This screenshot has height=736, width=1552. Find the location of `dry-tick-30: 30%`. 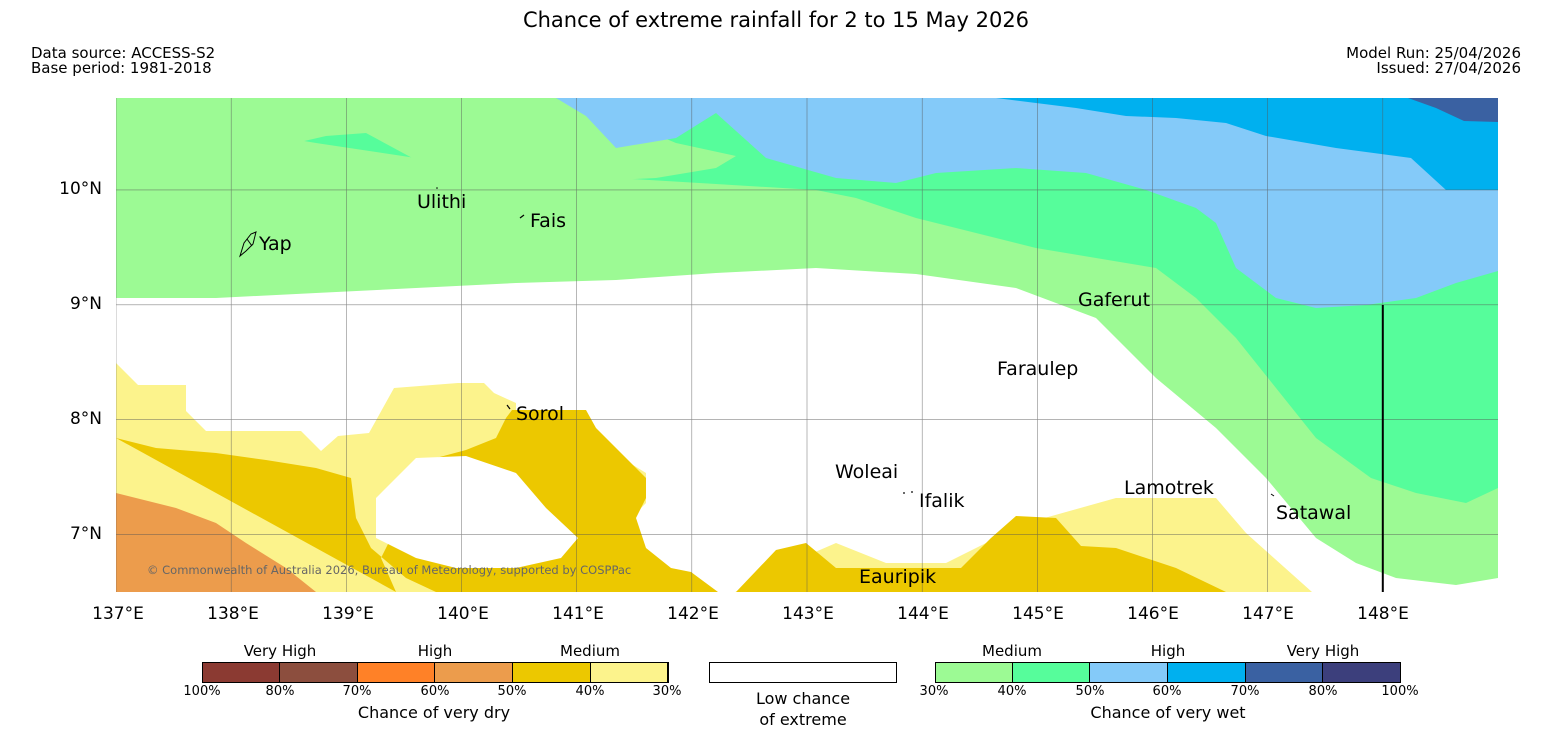

dry-tick-30: 30% is located at coordinates (667, 691).